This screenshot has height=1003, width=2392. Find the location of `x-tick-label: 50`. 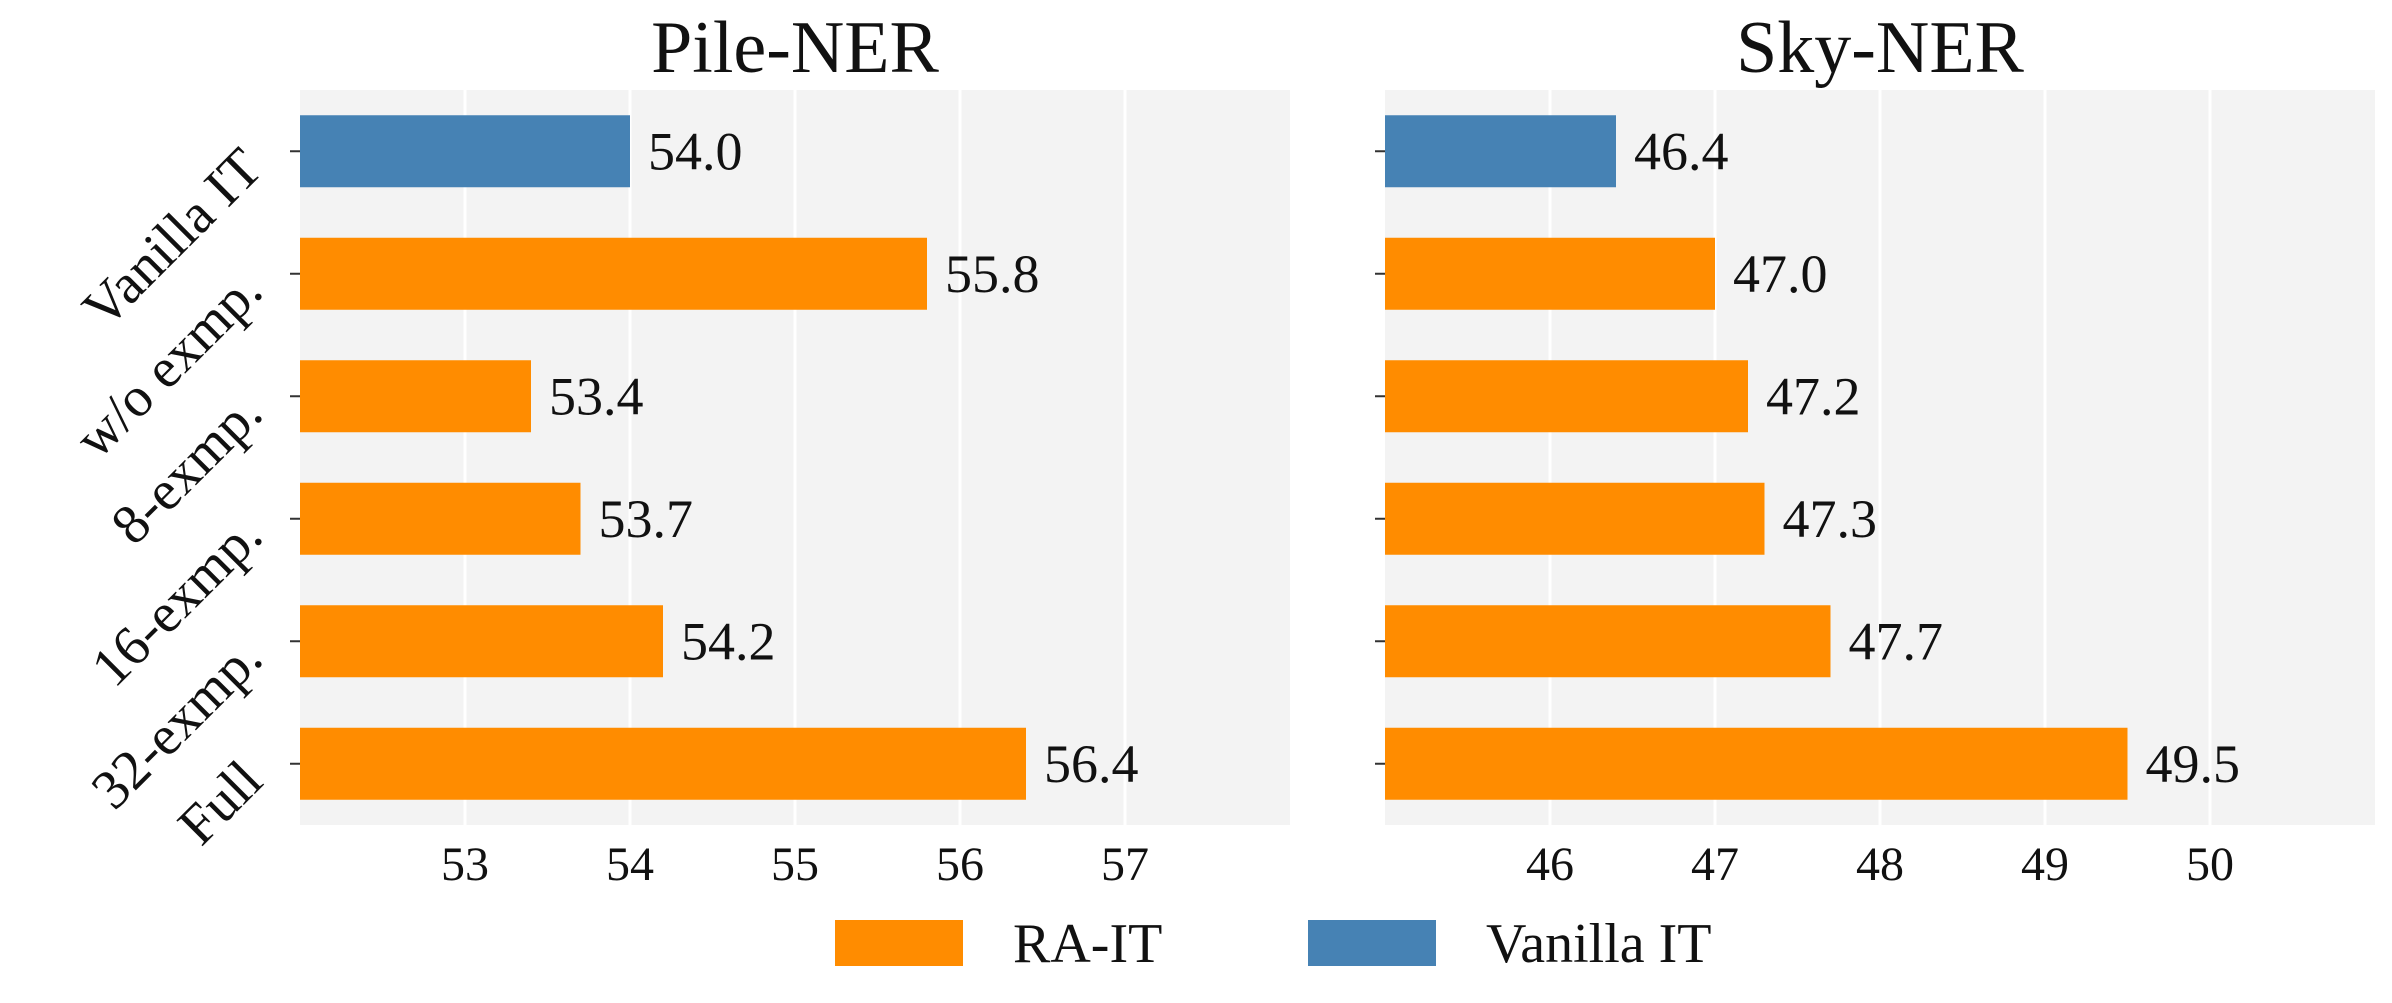

x-tick-label: 50 is located at coordinates (2210, 864).